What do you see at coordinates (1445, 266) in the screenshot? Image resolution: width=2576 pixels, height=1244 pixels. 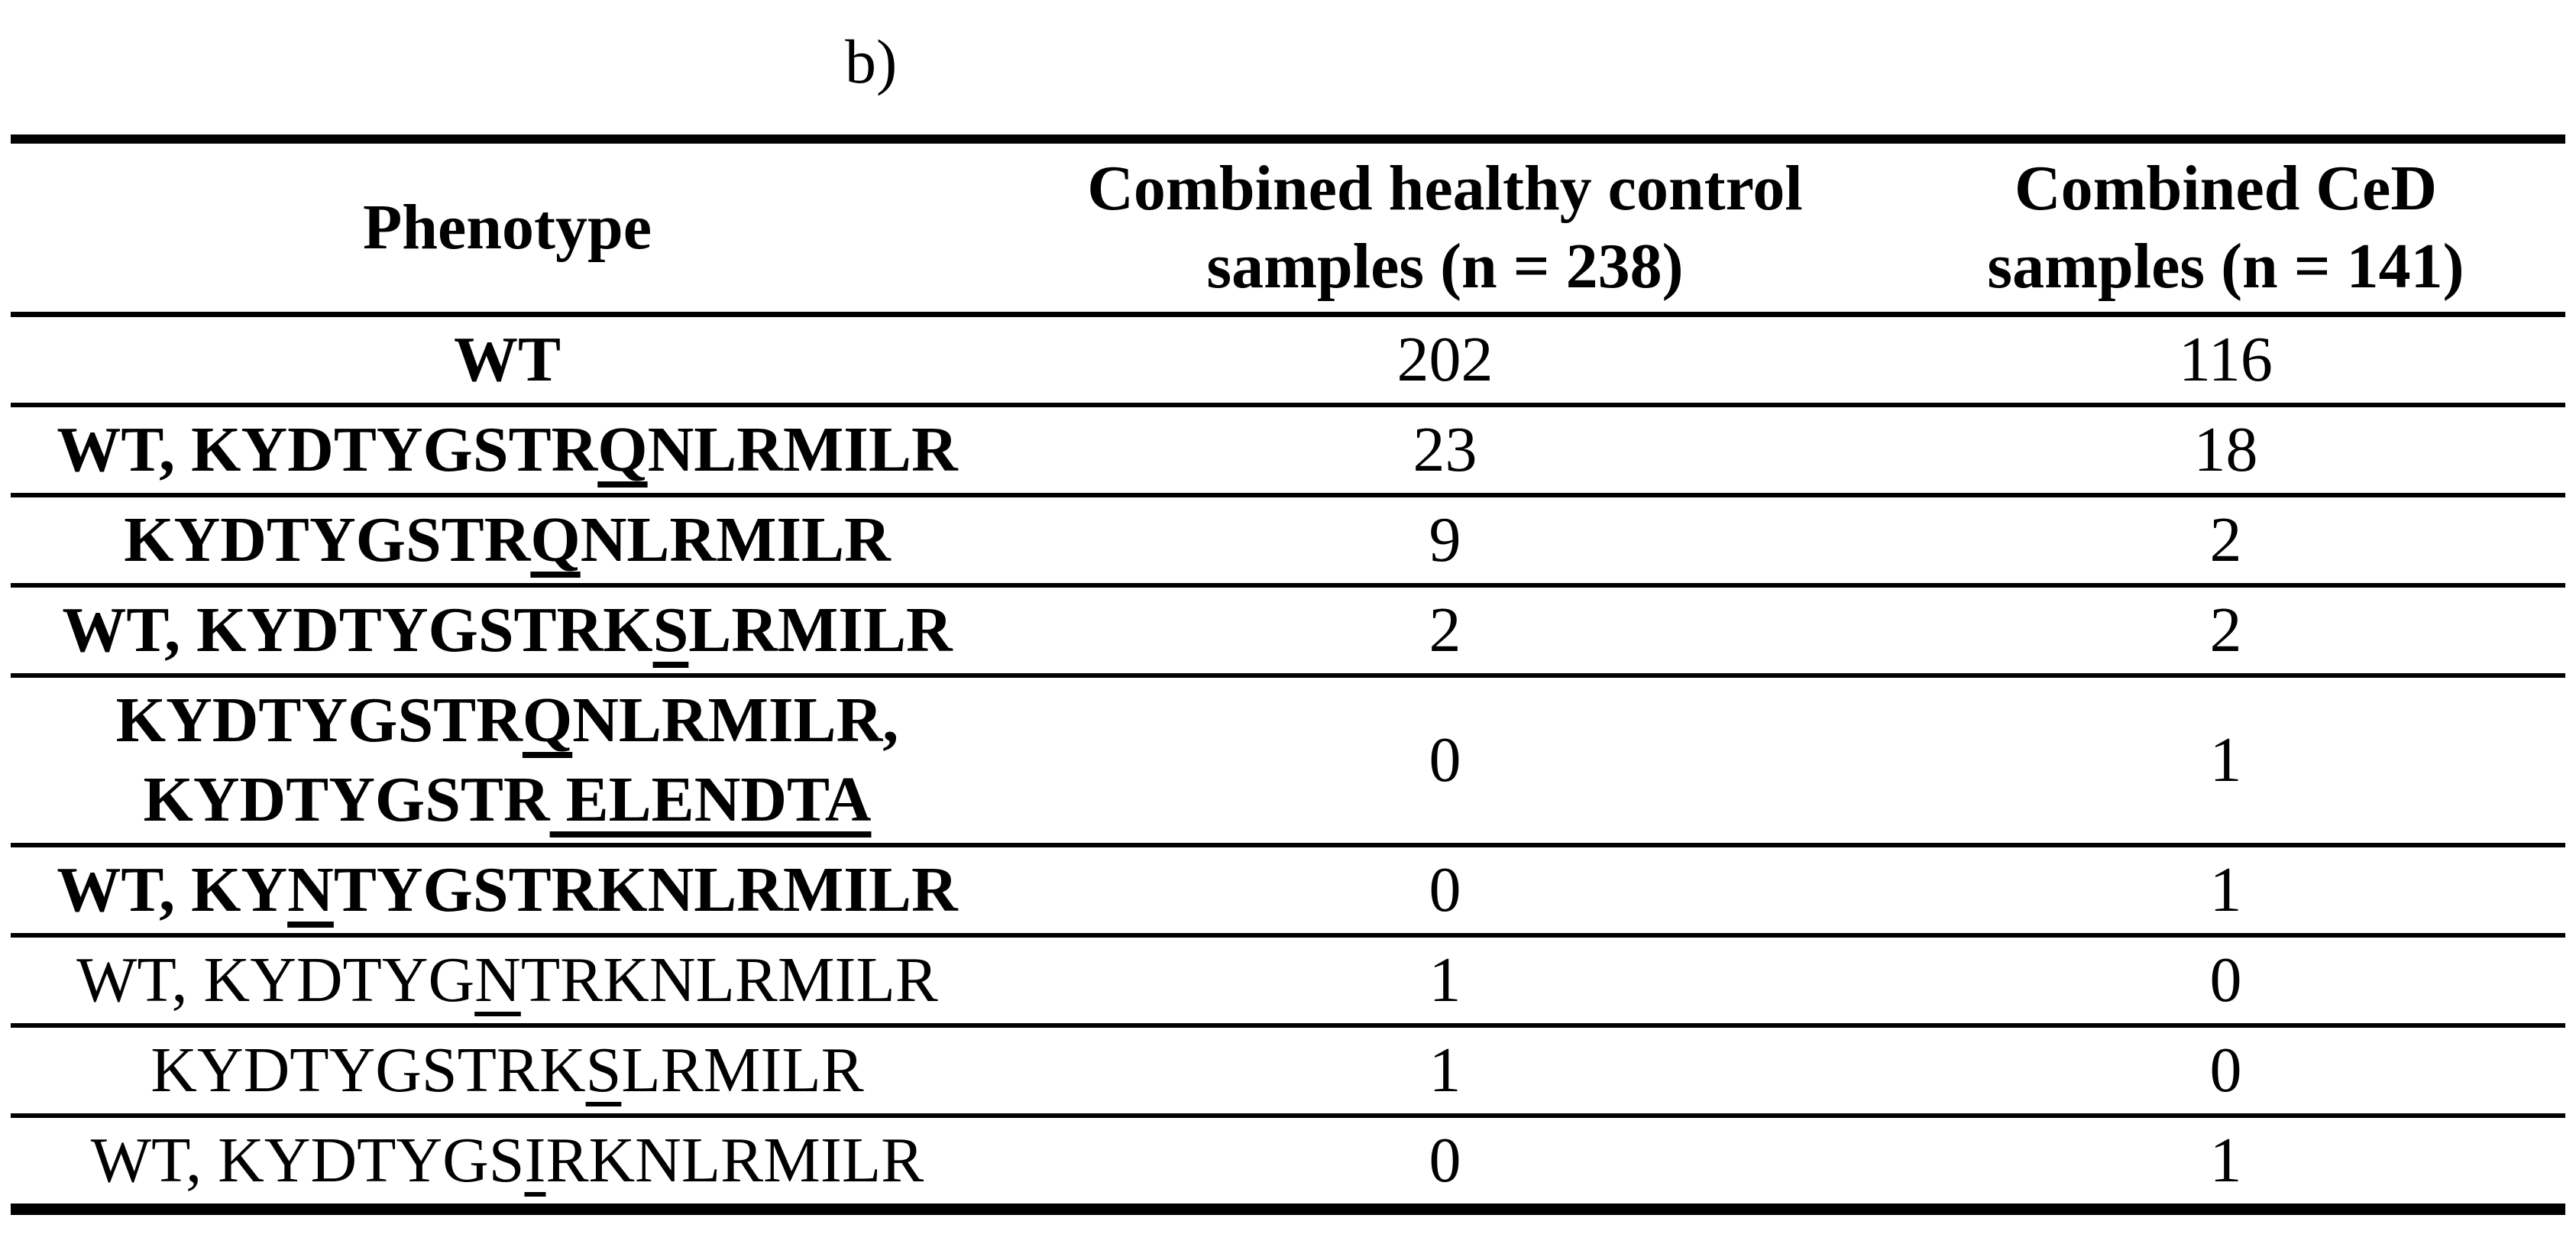 I see `healthy-header-line2: samples (n = 238)` at bounding box center [1445, 266].